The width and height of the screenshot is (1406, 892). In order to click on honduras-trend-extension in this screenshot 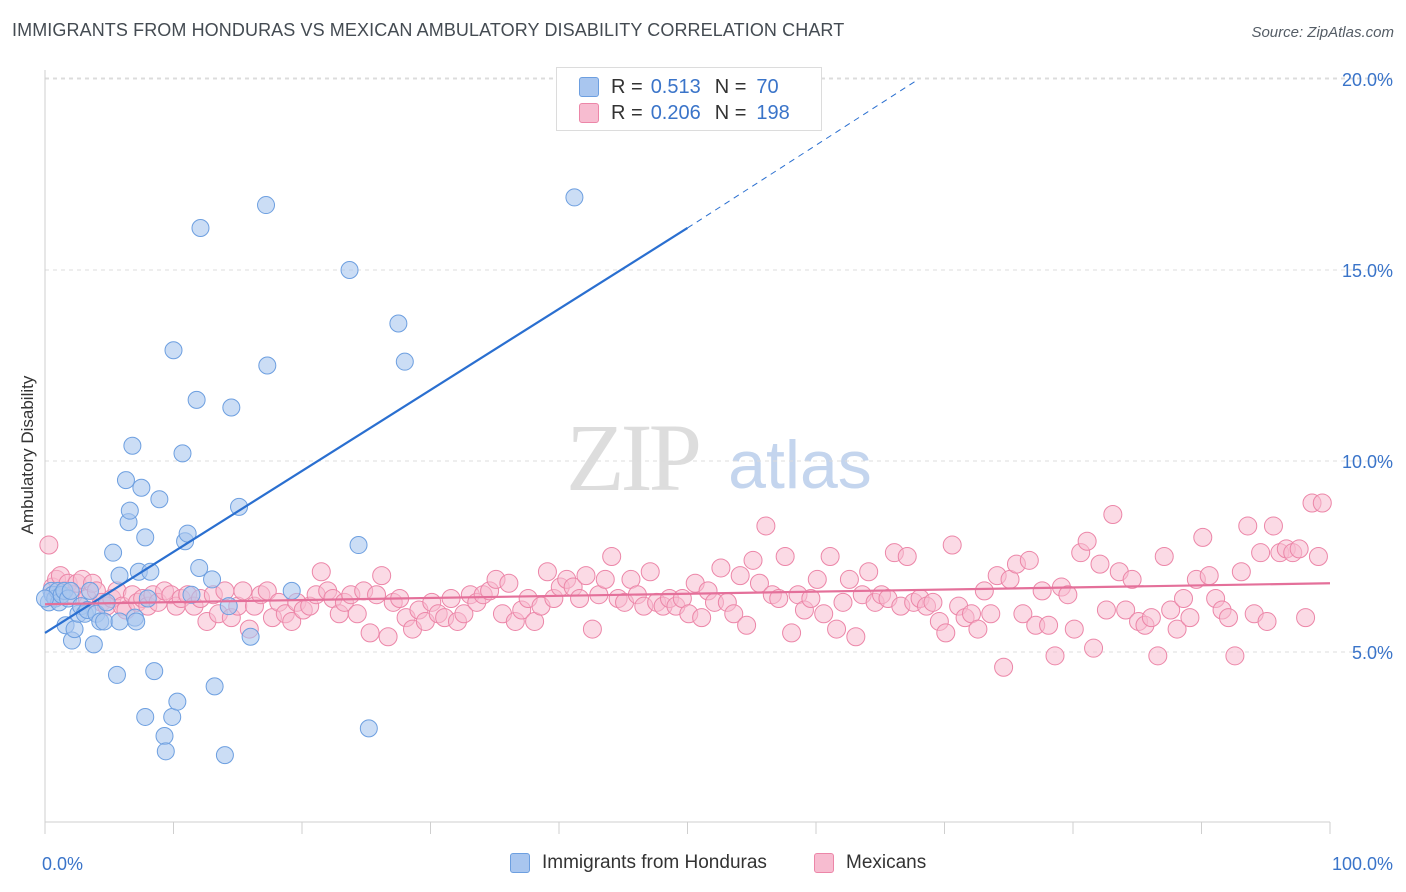, I will do `click(803, 153)`.